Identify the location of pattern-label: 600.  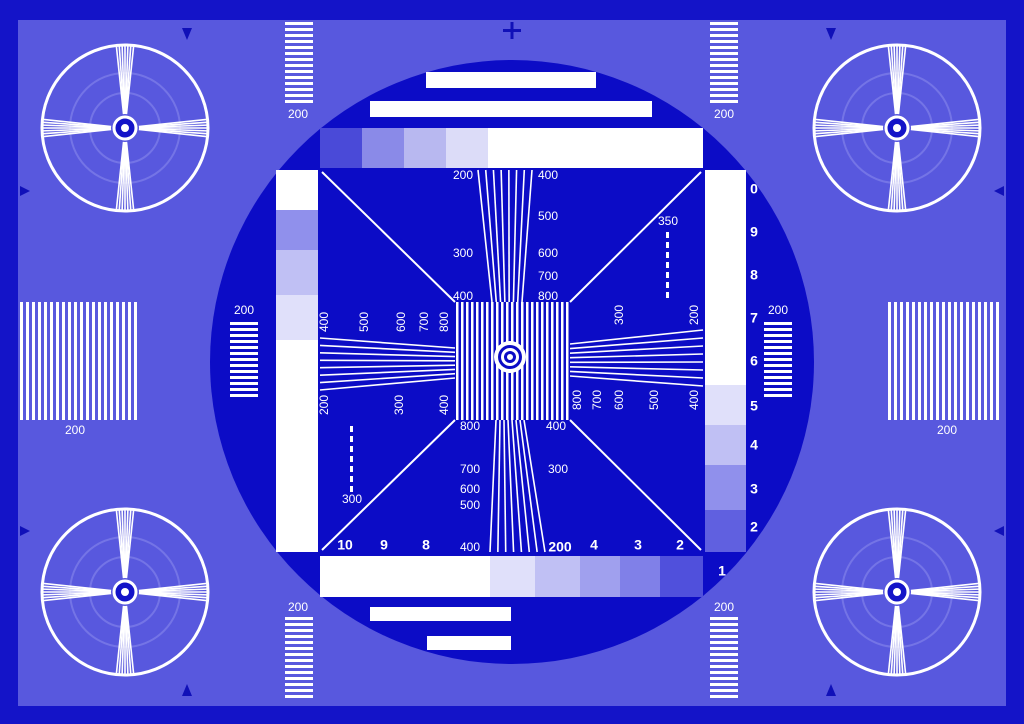
(470, 489).